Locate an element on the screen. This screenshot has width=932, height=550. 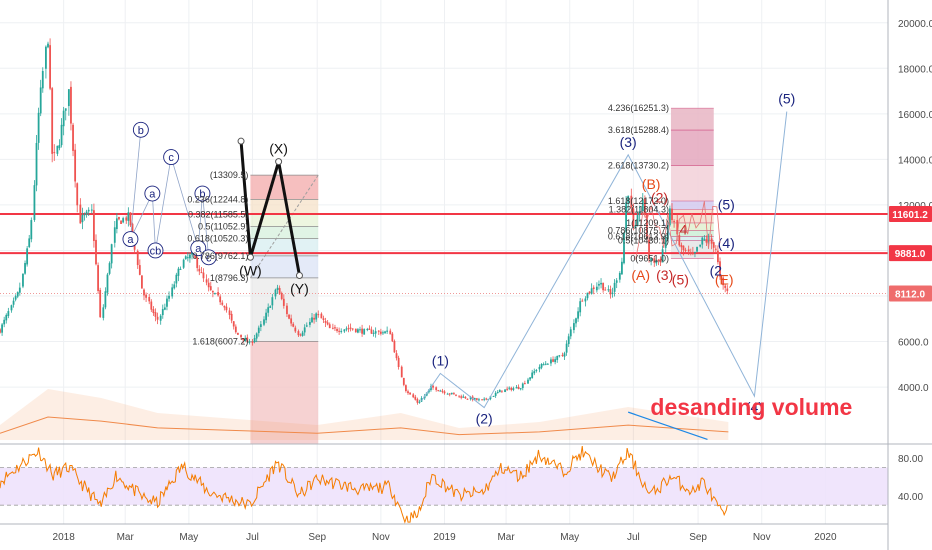
price-tags: 11601.2 9881.0 8112.0 is located at coordinates (910, 254).